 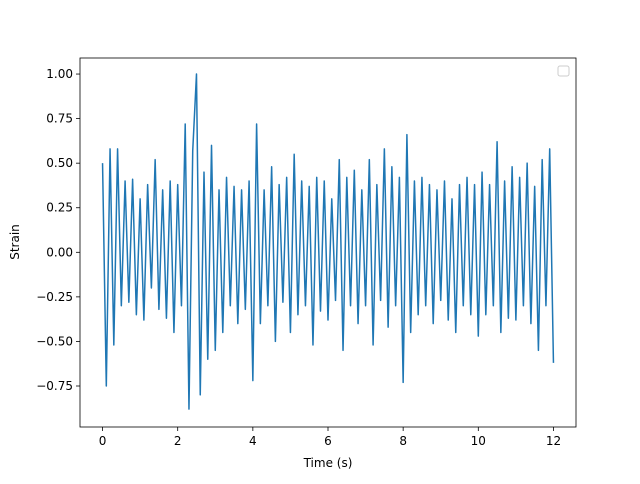 What do you see at coordinates (59, 74) in the screenshot?
I see `y-tick-label: 1.00` at bounding box center [59, 74].